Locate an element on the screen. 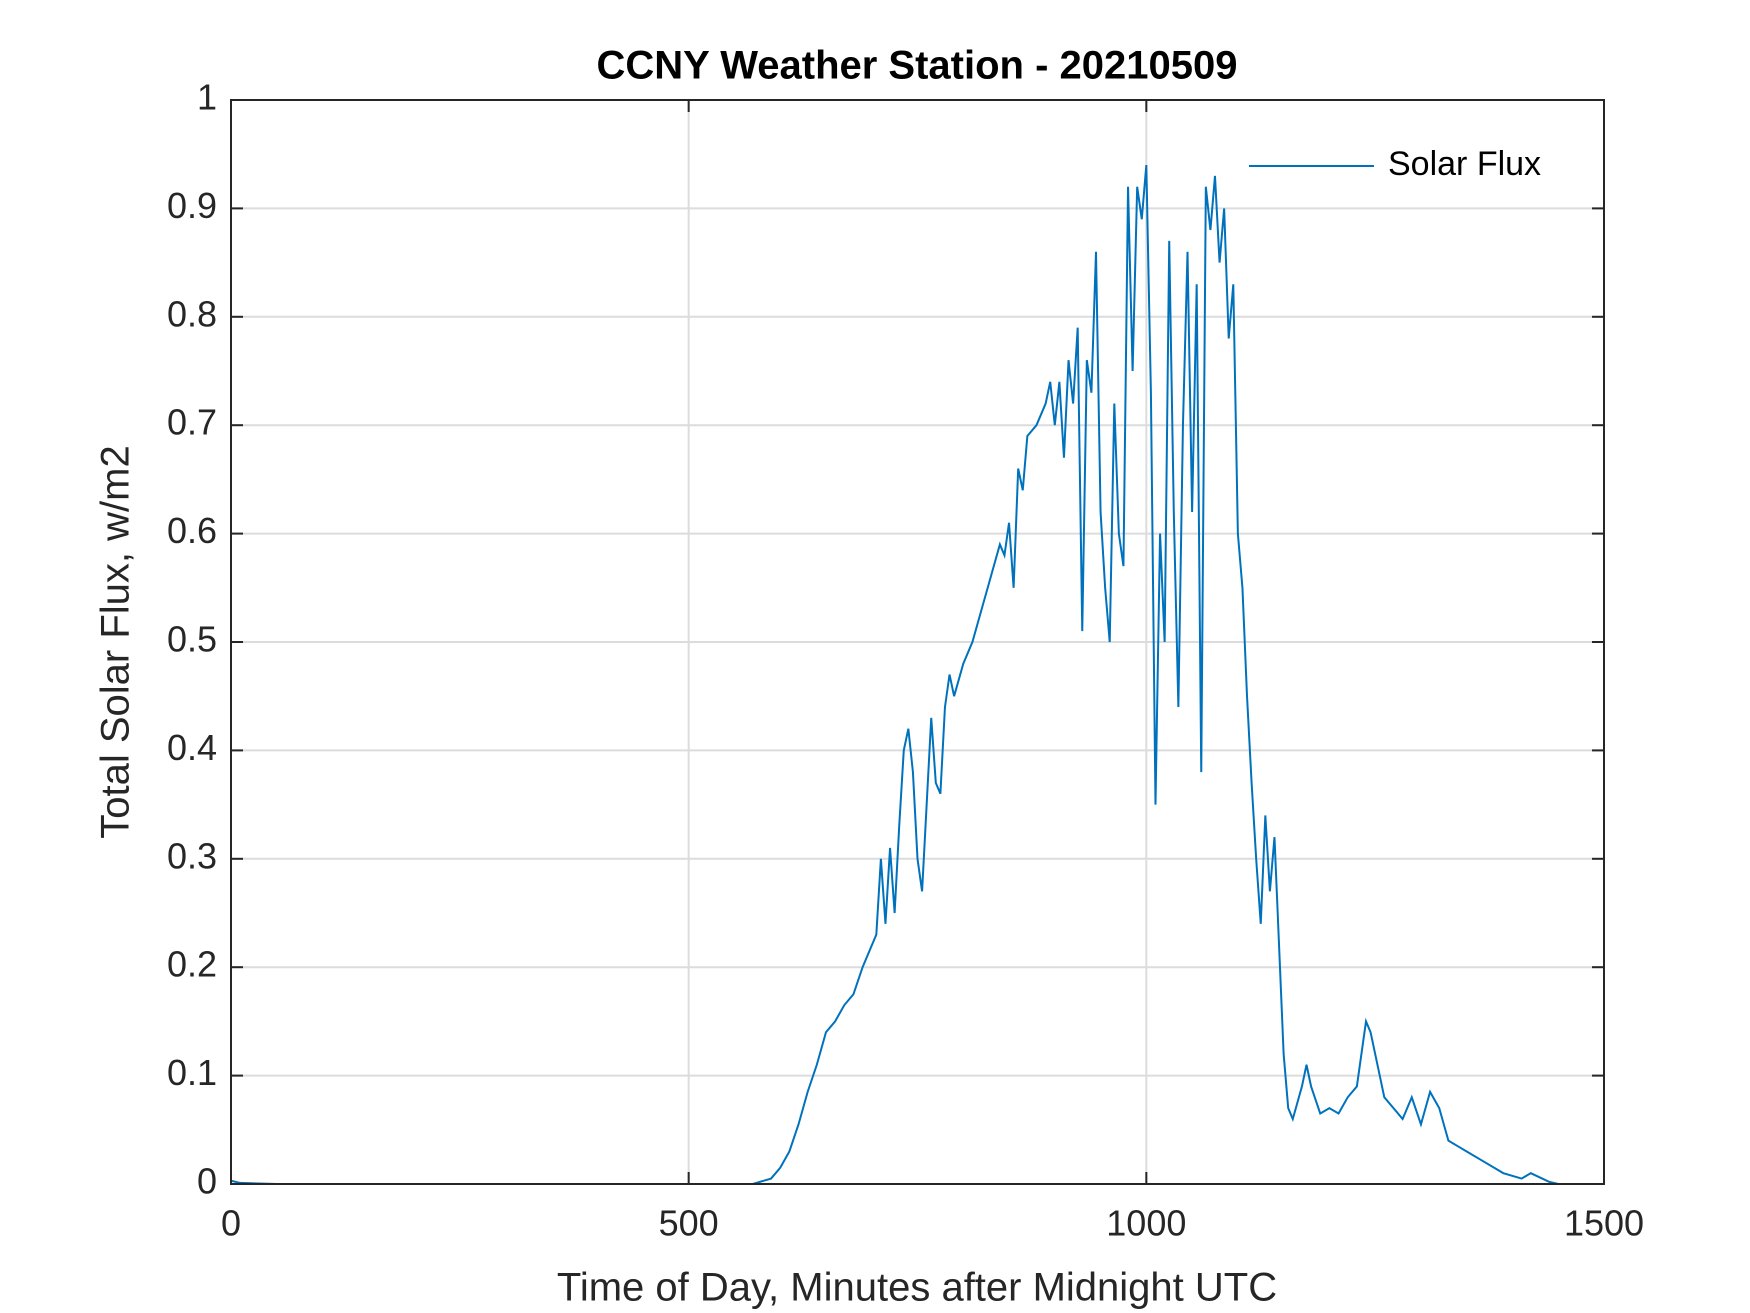 Image resolution: width=1750 pixels, height=1313 pixels. y-tick-label: 0.2 is located at coordinates (192, 964).